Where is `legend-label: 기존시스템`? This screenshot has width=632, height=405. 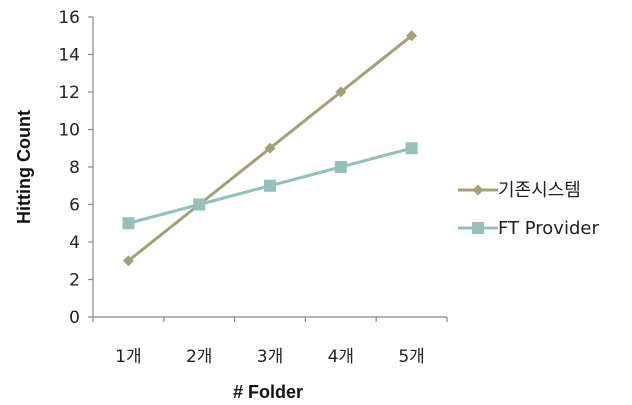
legend-label: 기존시스템 is located at coordinates (539, 190).